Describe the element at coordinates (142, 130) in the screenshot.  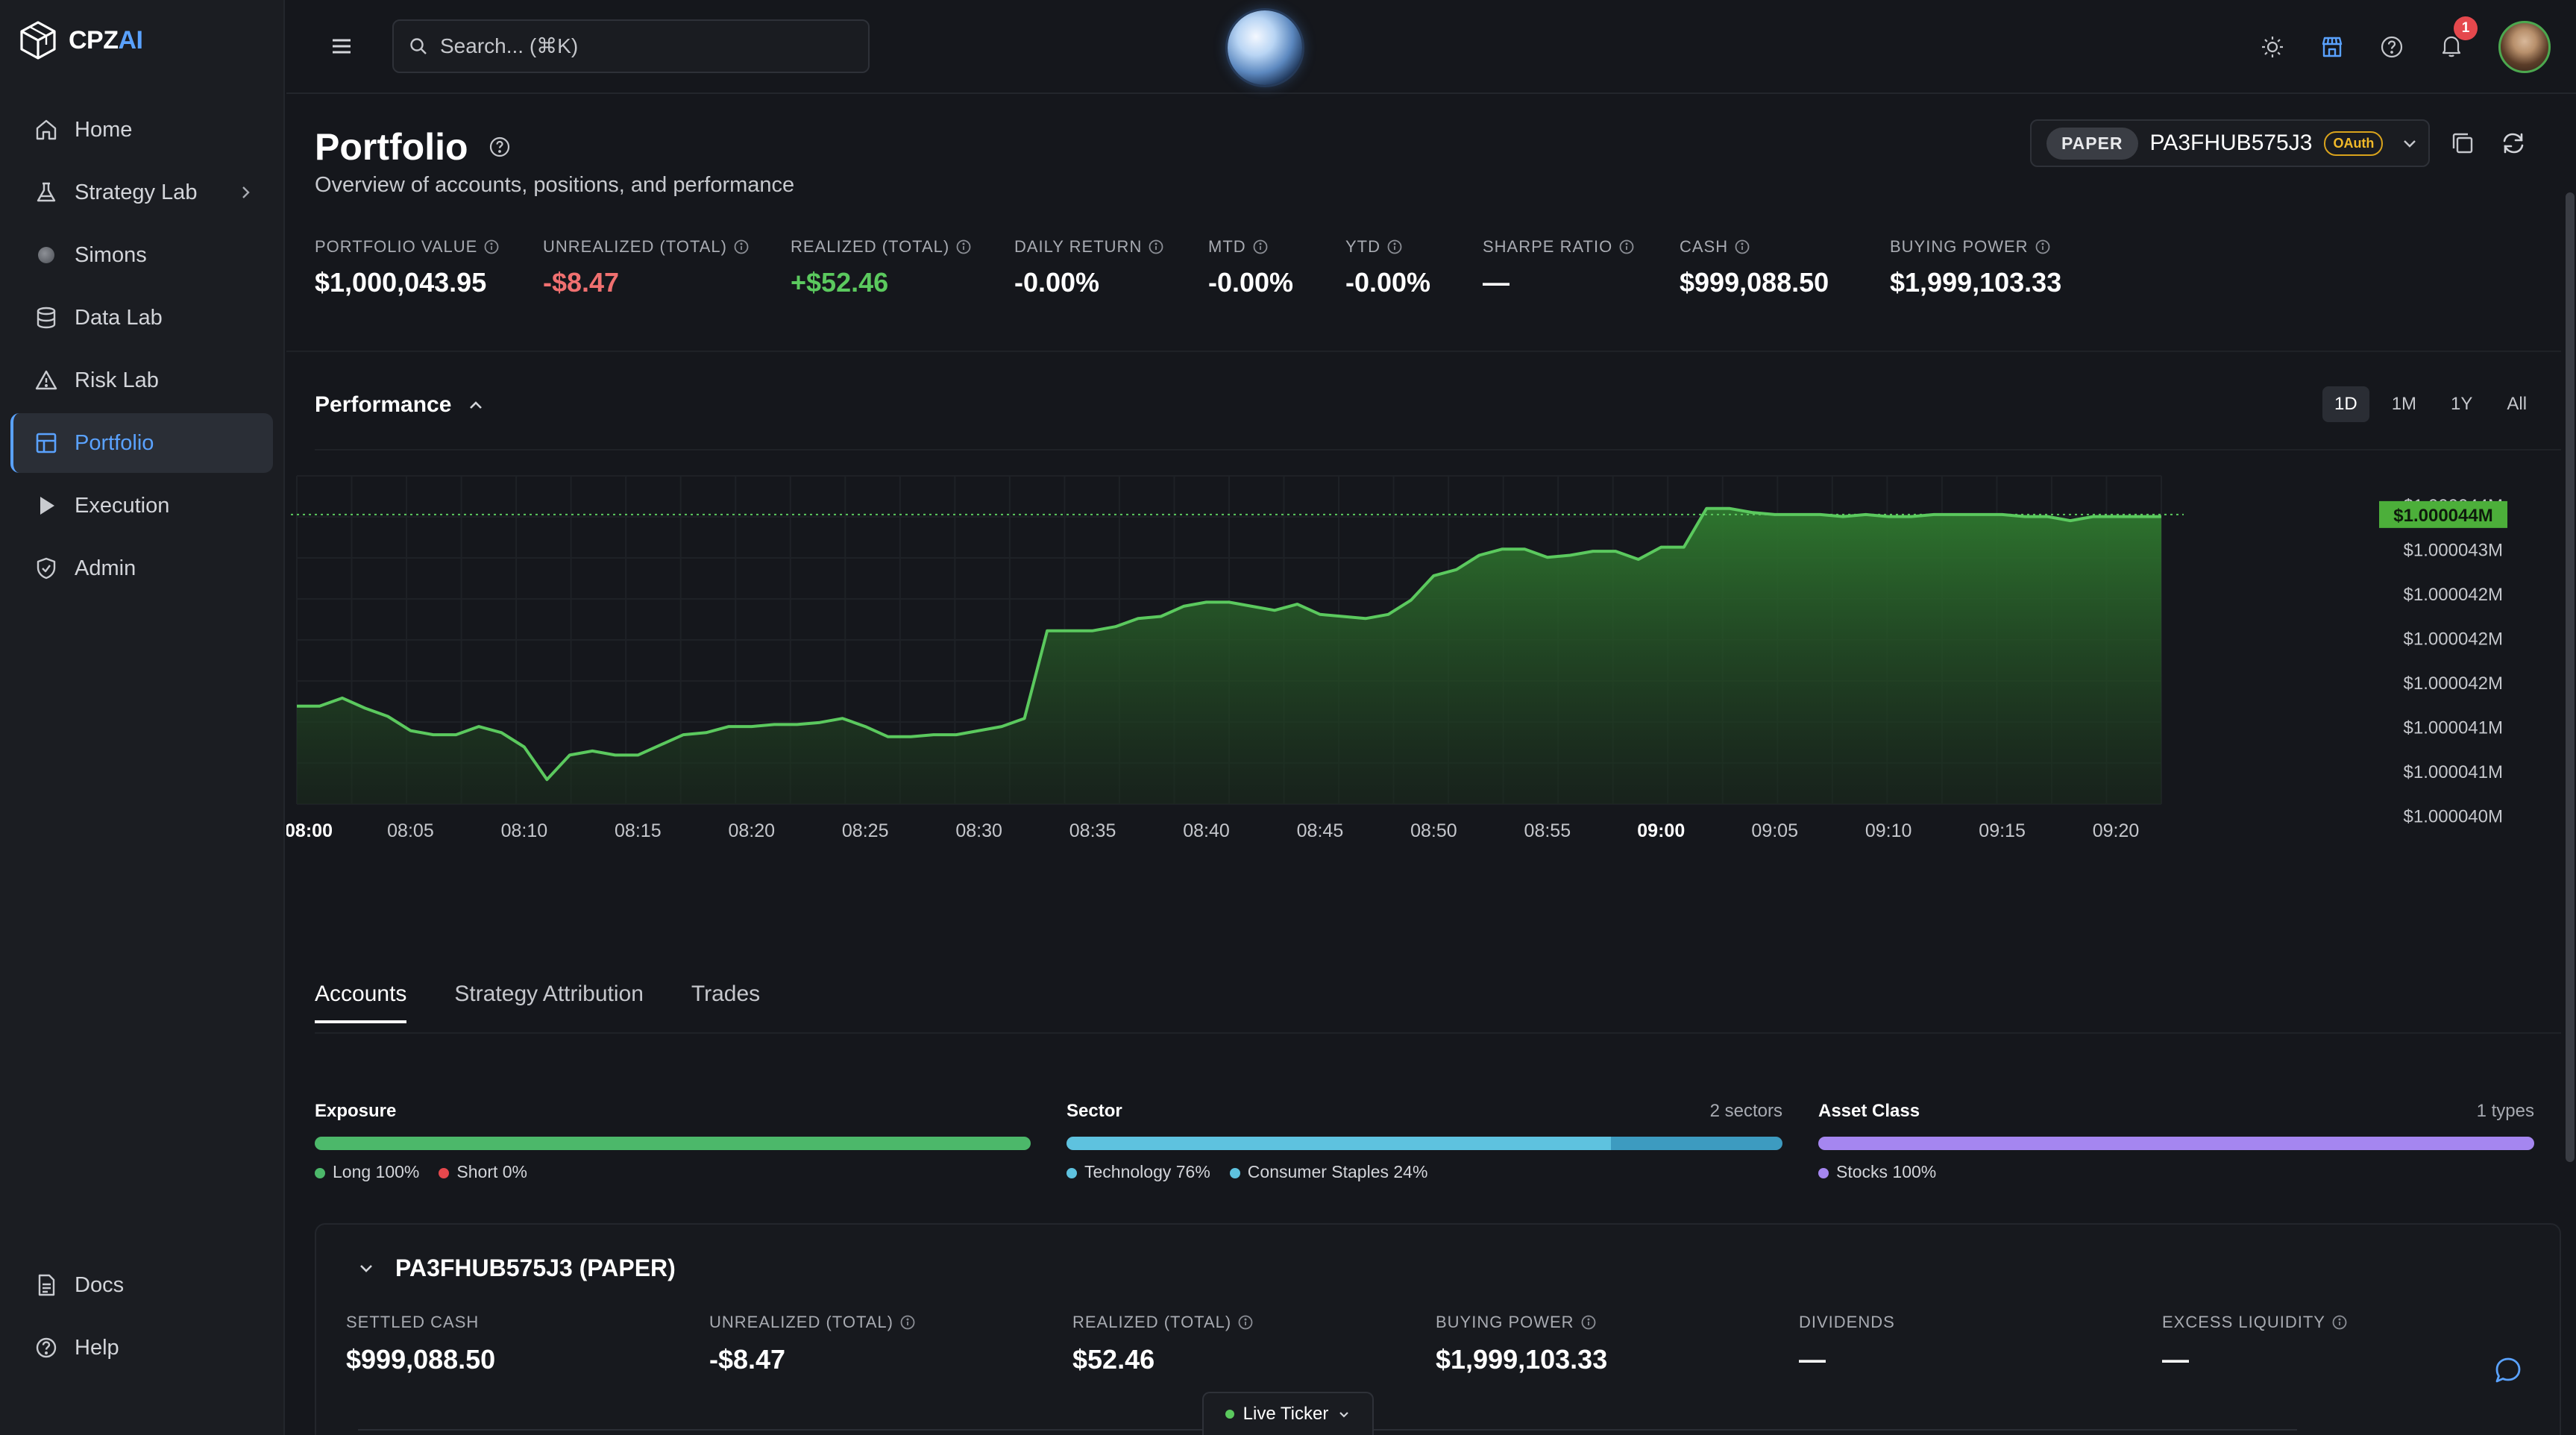
I see `sidebar-item-home: Home` at that location.